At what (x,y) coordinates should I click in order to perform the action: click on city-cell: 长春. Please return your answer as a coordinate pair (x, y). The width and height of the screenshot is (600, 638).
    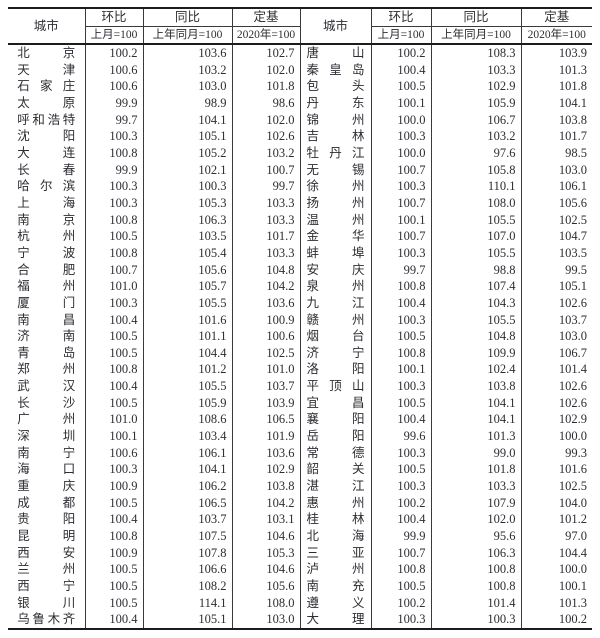
    Looking at the image, I should click on (46, 170).